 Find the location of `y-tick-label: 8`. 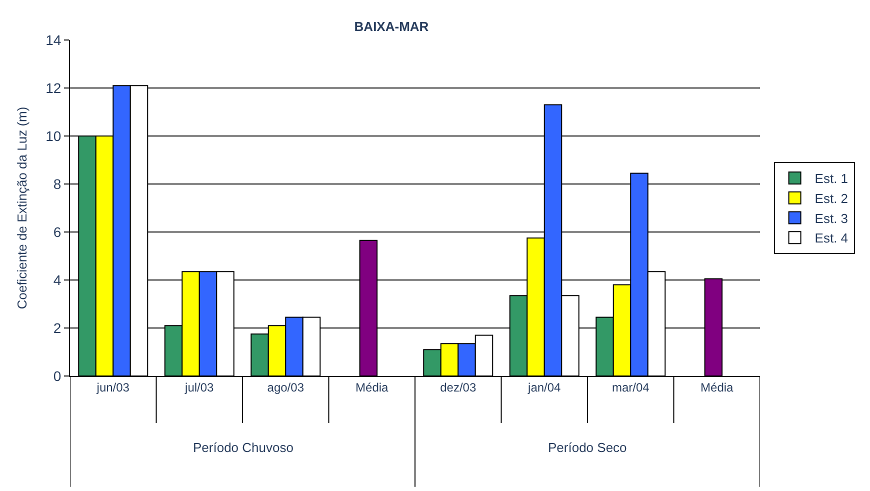

y-tick-label: 8 is located at coordinates (57, 184).